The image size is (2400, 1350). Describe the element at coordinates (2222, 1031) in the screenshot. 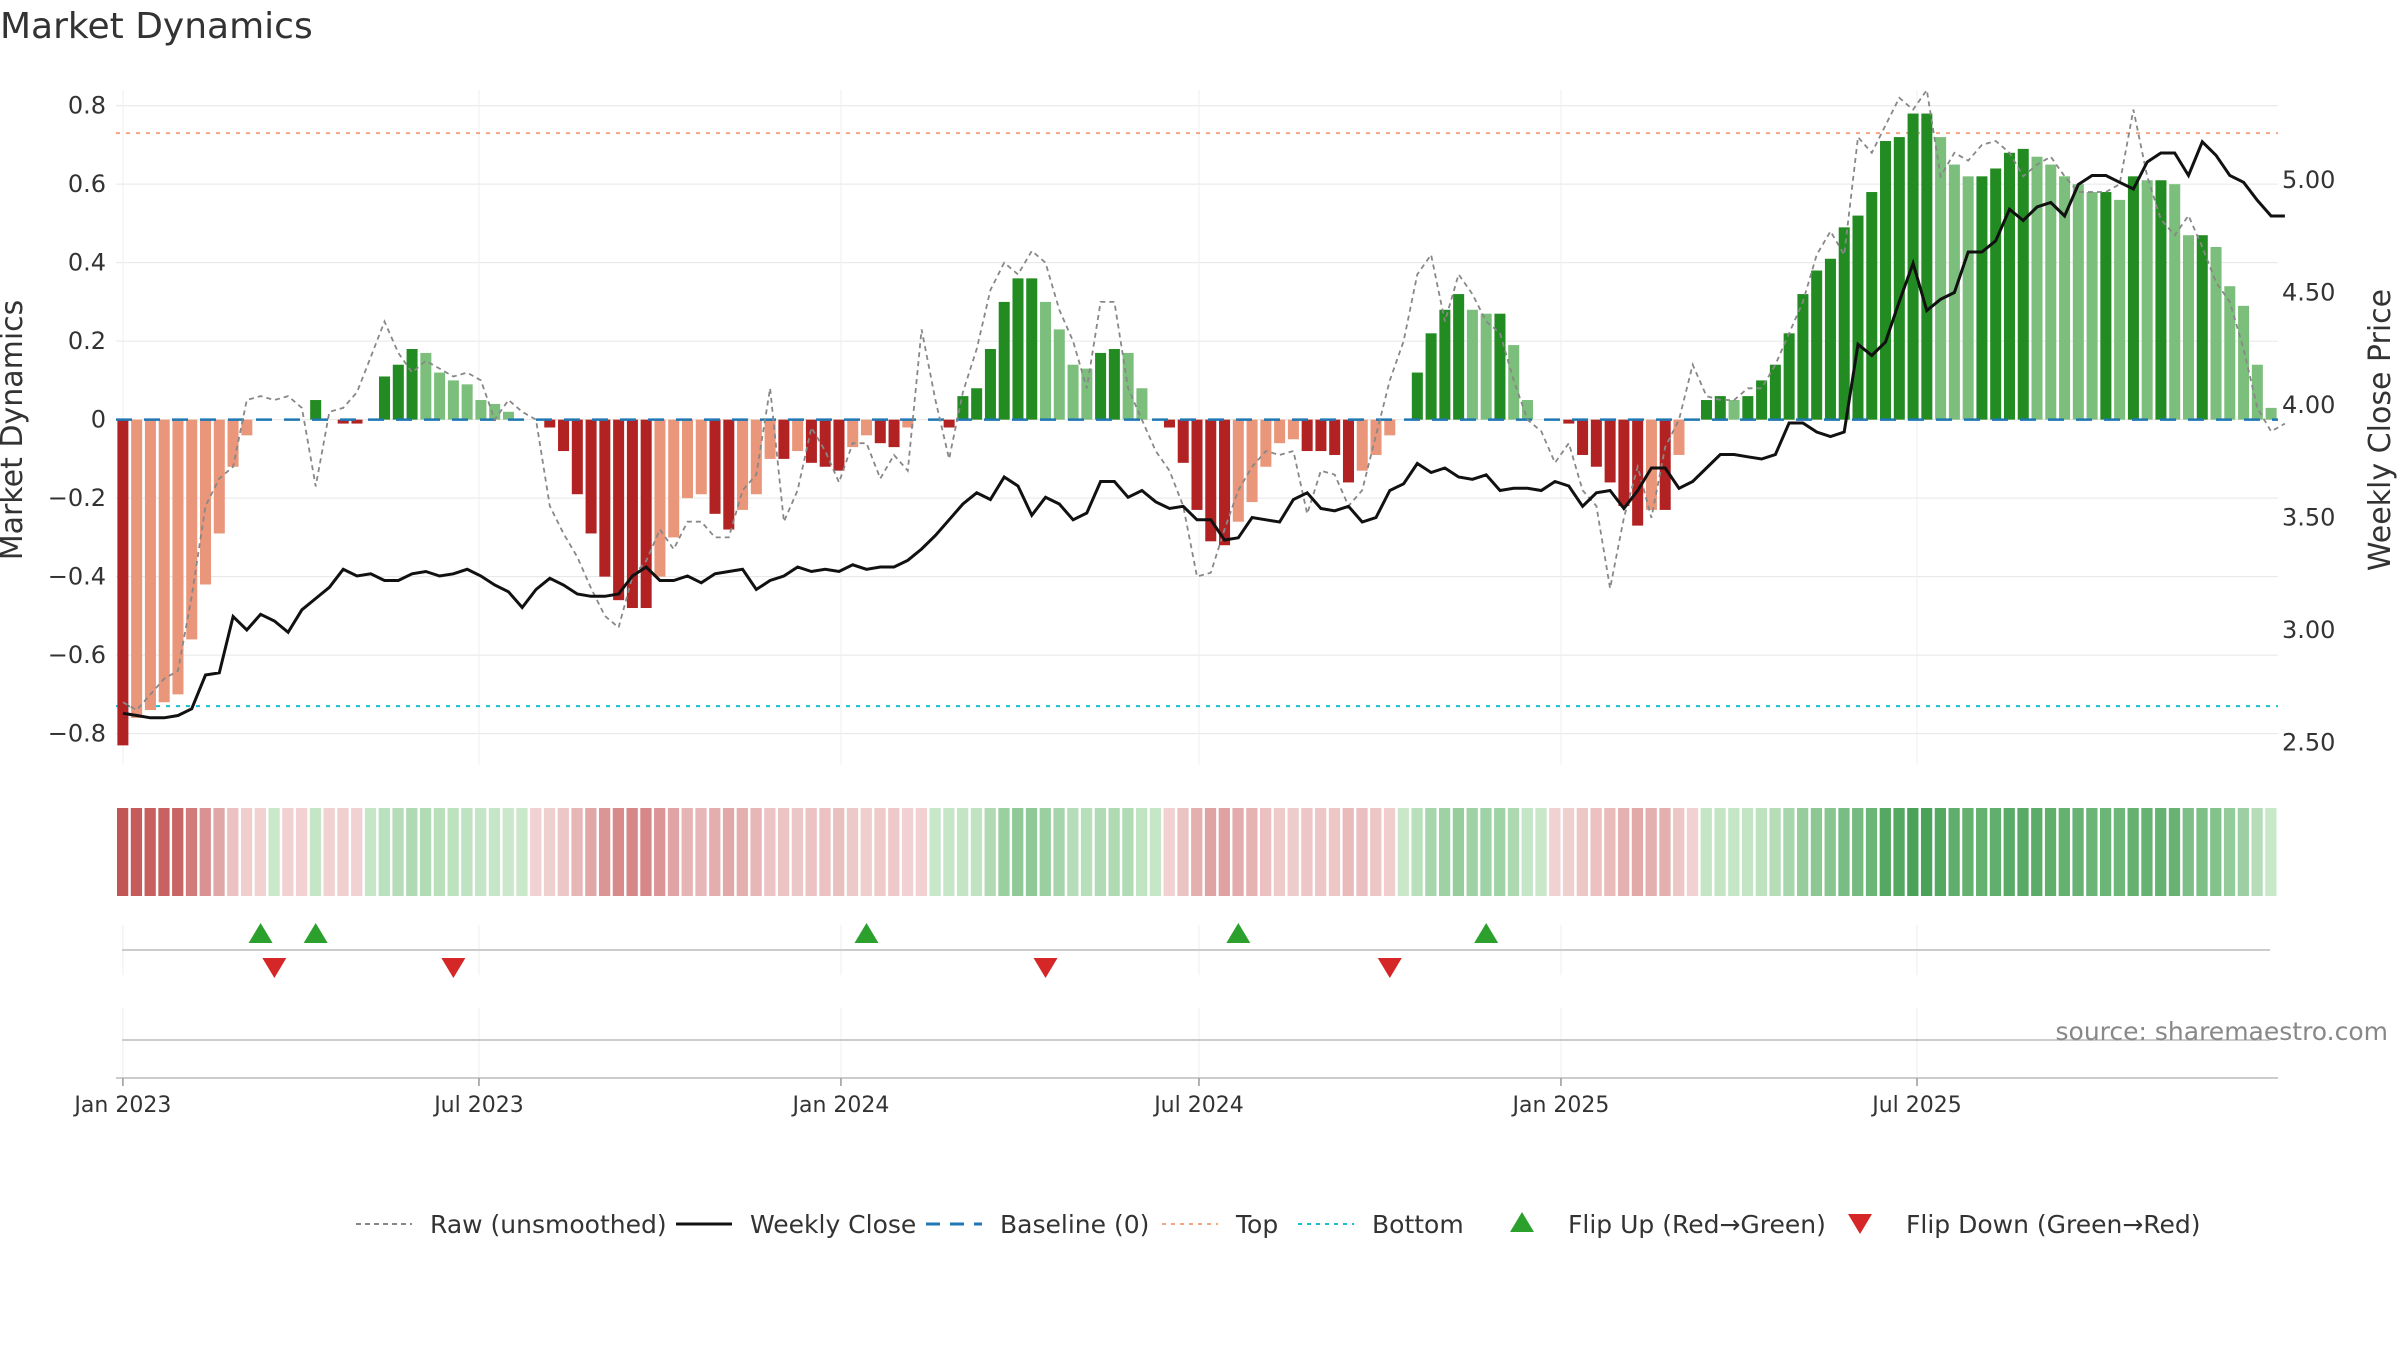

I see `source-note: source: sharemaestro.com` at that location.